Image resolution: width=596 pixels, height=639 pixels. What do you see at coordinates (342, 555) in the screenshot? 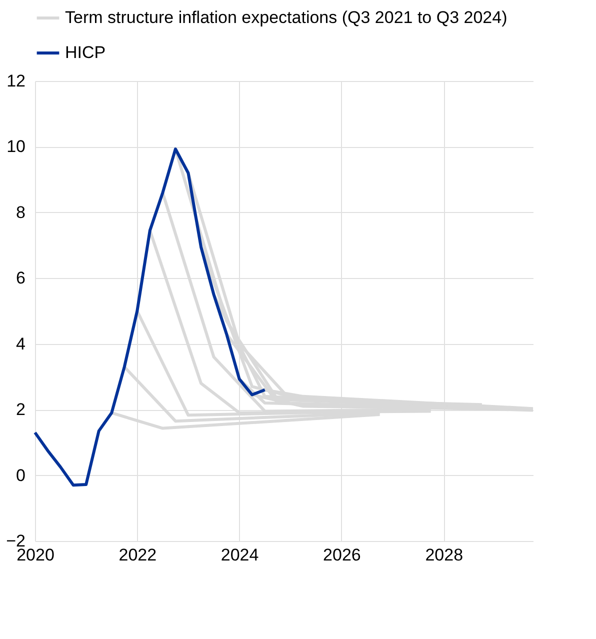
I see `x-tick-label: 2026` at bounding box center [342, 555].